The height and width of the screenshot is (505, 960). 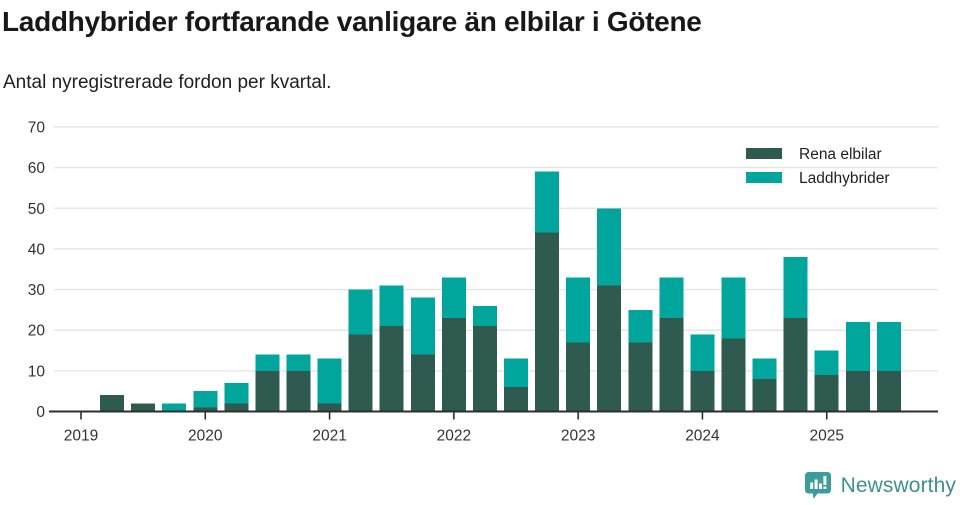 What do you see at coordinates (702, 436) in the screenshot?
I see `x-tick-label: 2024` at bounding box center [702, 436].